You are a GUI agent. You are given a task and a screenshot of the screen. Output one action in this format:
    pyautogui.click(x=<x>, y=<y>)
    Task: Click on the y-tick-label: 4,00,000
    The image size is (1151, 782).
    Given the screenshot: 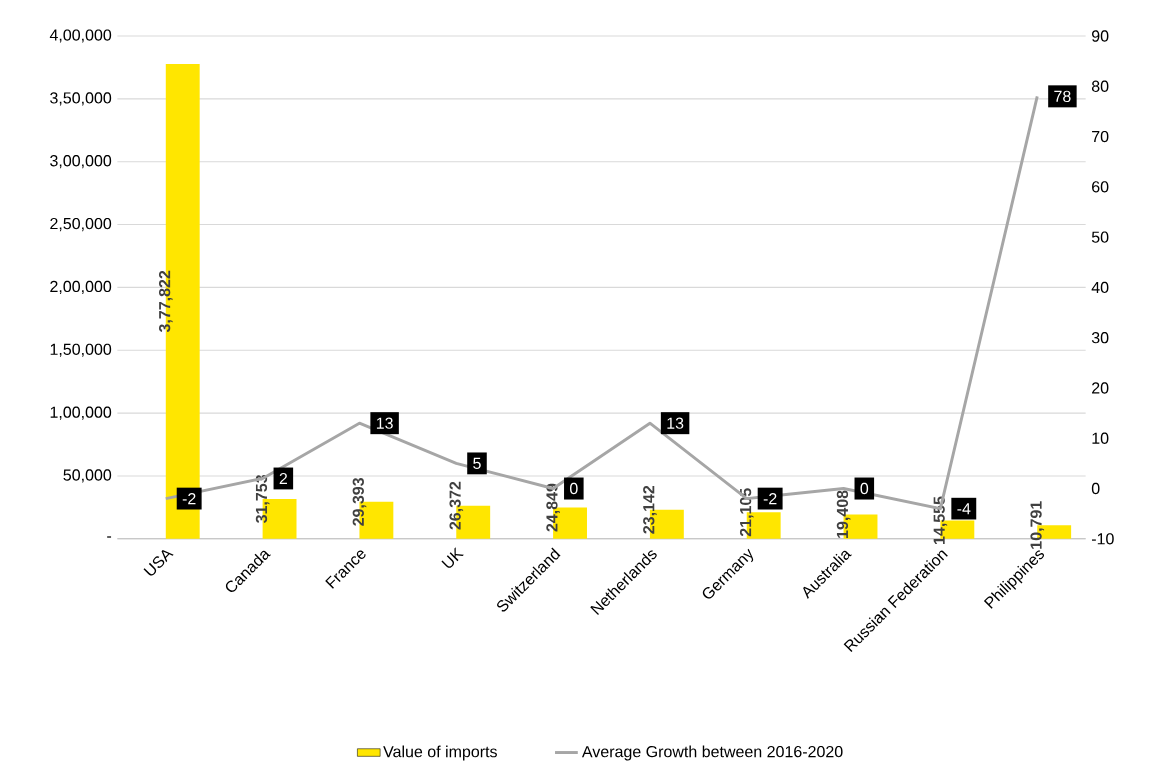 What is the action you would take?
    pyautogui.click(x=80, y=36)
    